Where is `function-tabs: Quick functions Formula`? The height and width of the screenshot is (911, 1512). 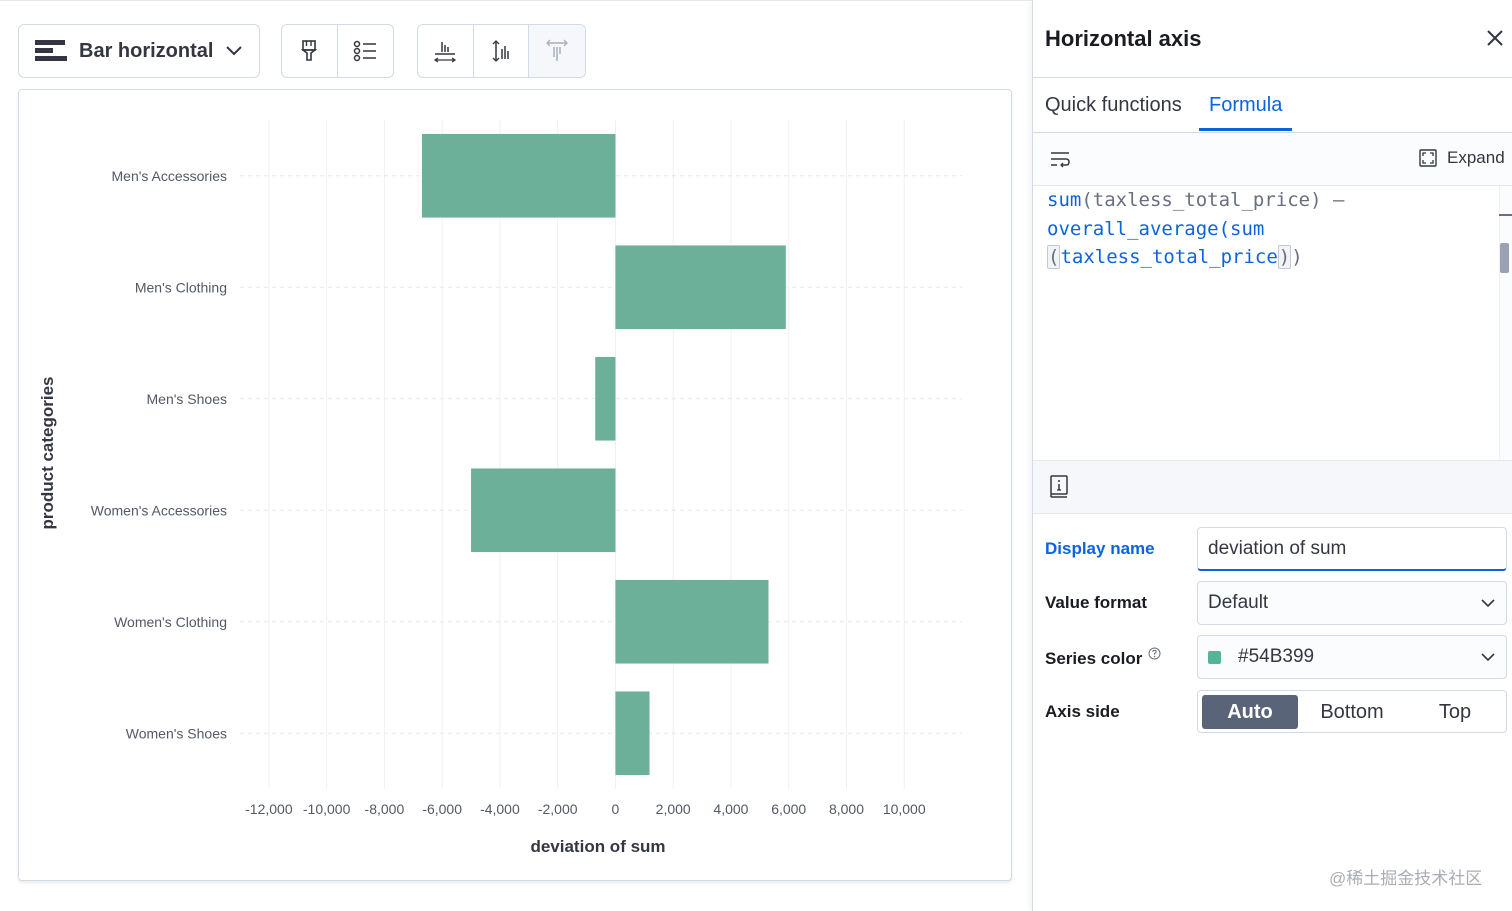
function-tabs: Quick functions Formula is located at coordinates (1272, 105).